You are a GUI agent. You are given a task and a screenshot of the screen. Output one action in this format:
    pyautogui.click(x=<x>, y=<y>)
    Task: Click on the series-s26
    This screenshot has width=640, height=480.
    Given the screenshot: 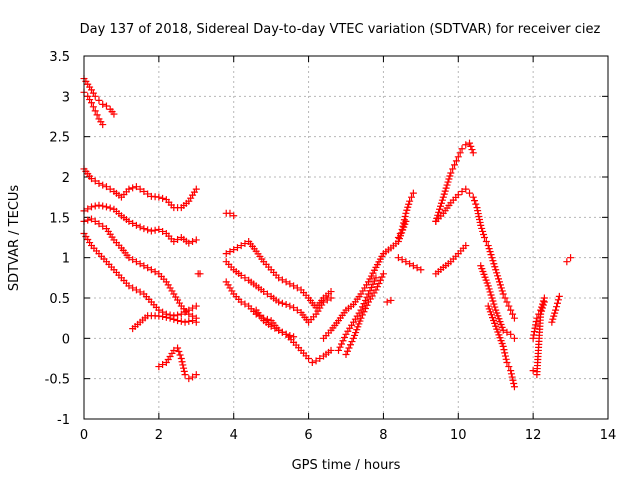 What is the action you would take?
    pyautogui.click(x=538, y=338)
    